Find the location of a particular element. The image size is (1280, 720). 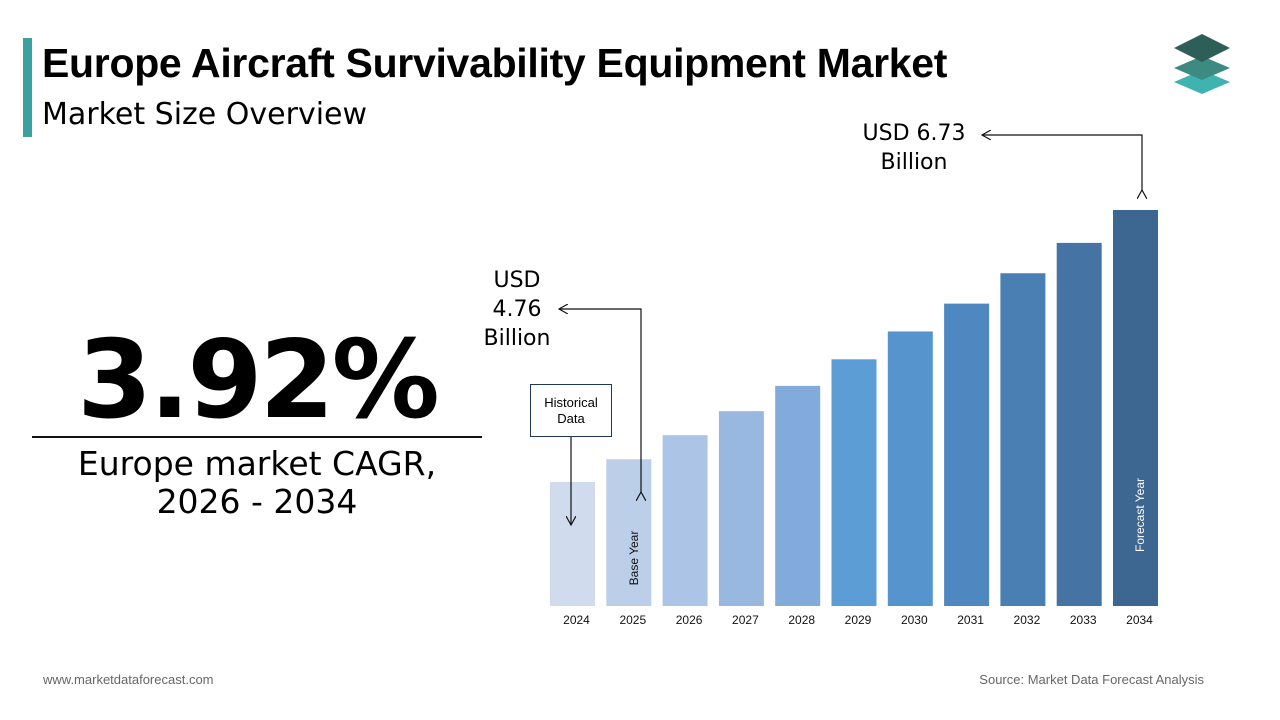

footer-source: Source: Market Data Forecast Analysis is located at coordinates (1091, 679).